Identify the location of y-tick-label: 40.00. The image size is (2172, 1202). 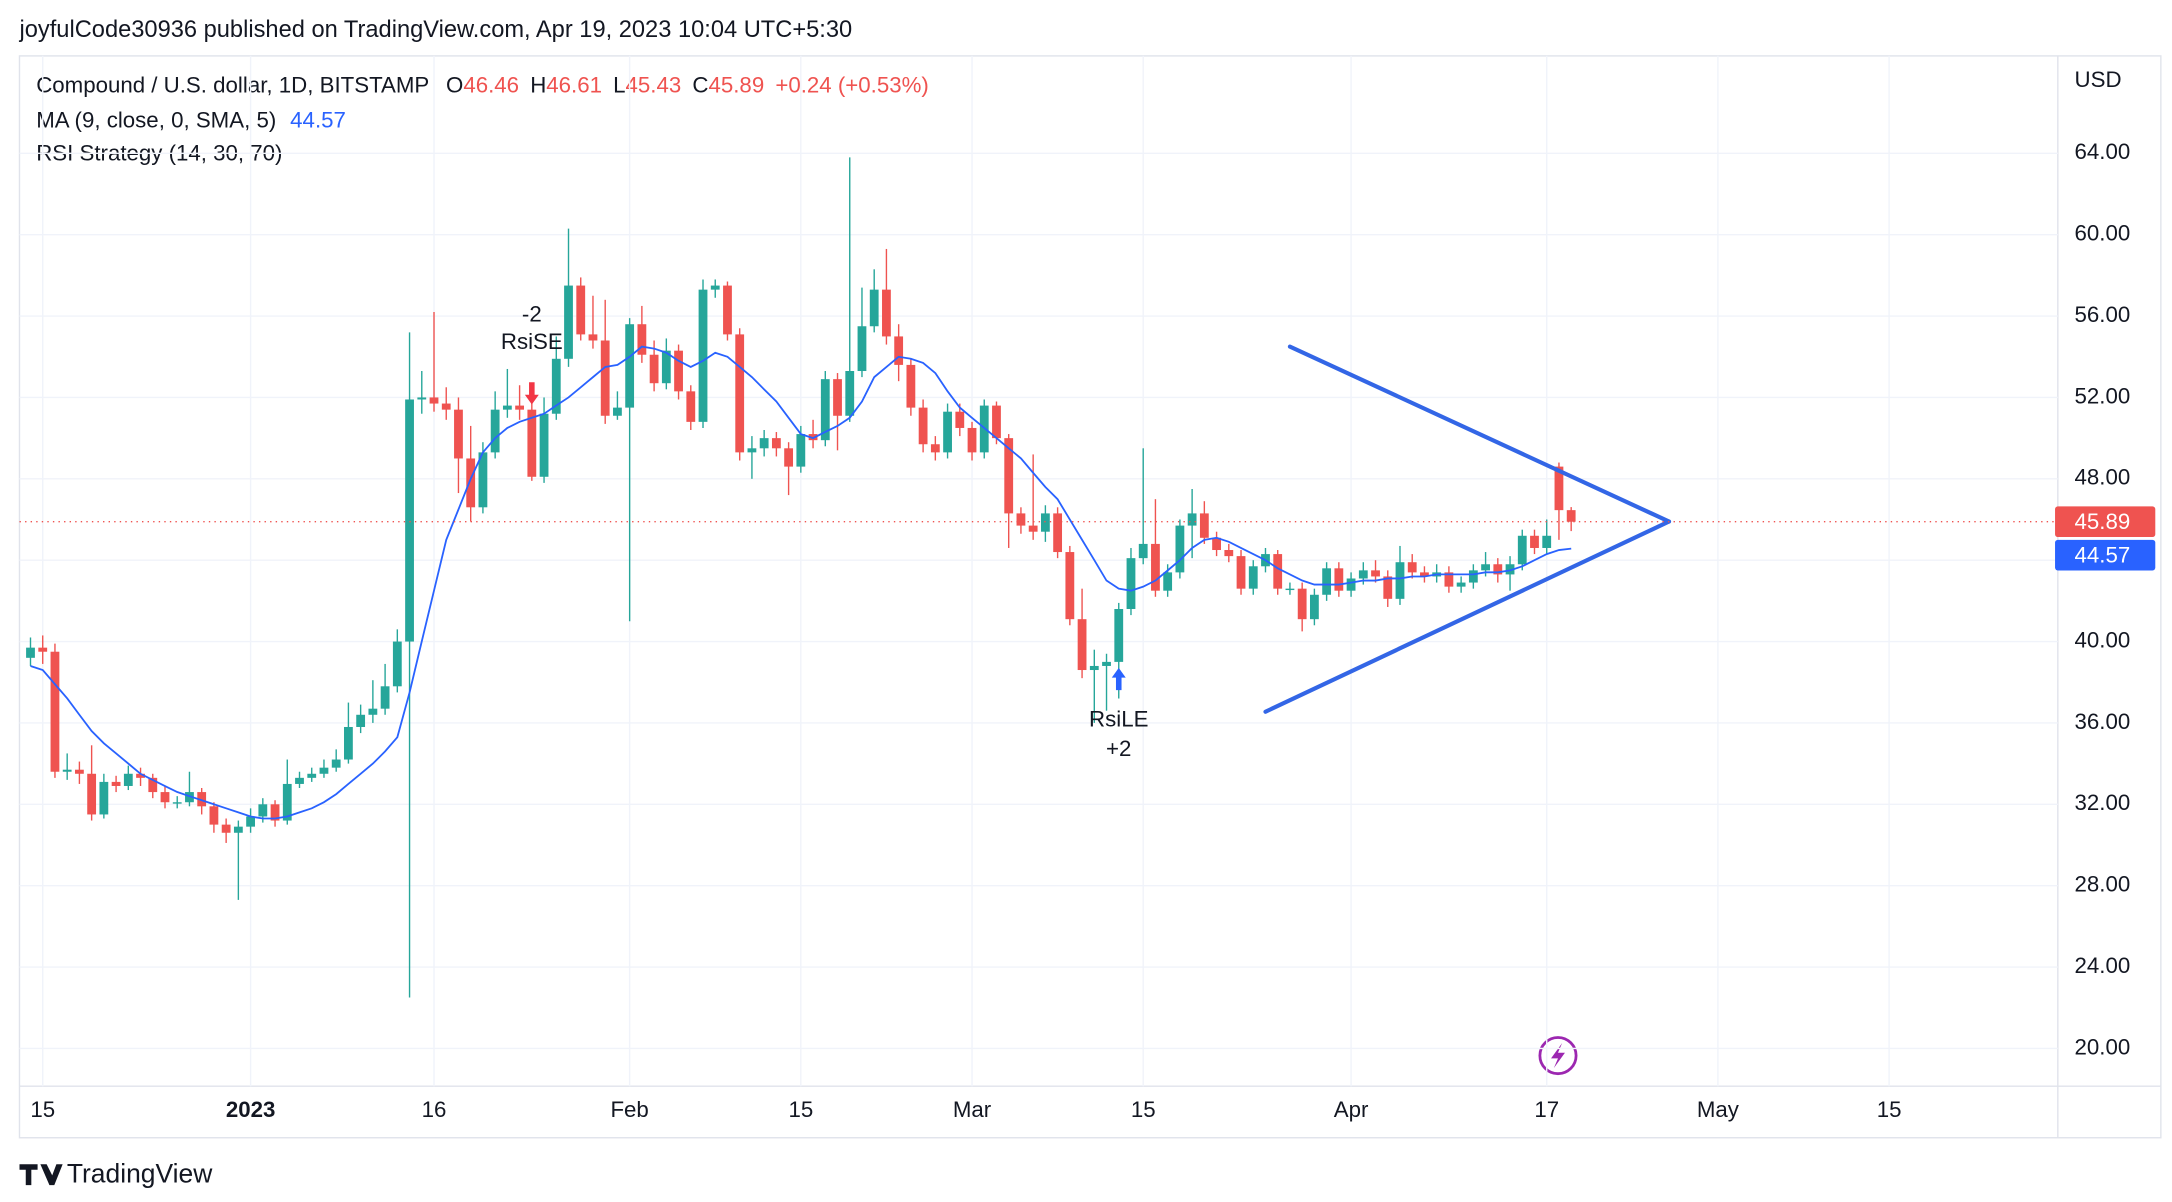
(2103, 639).